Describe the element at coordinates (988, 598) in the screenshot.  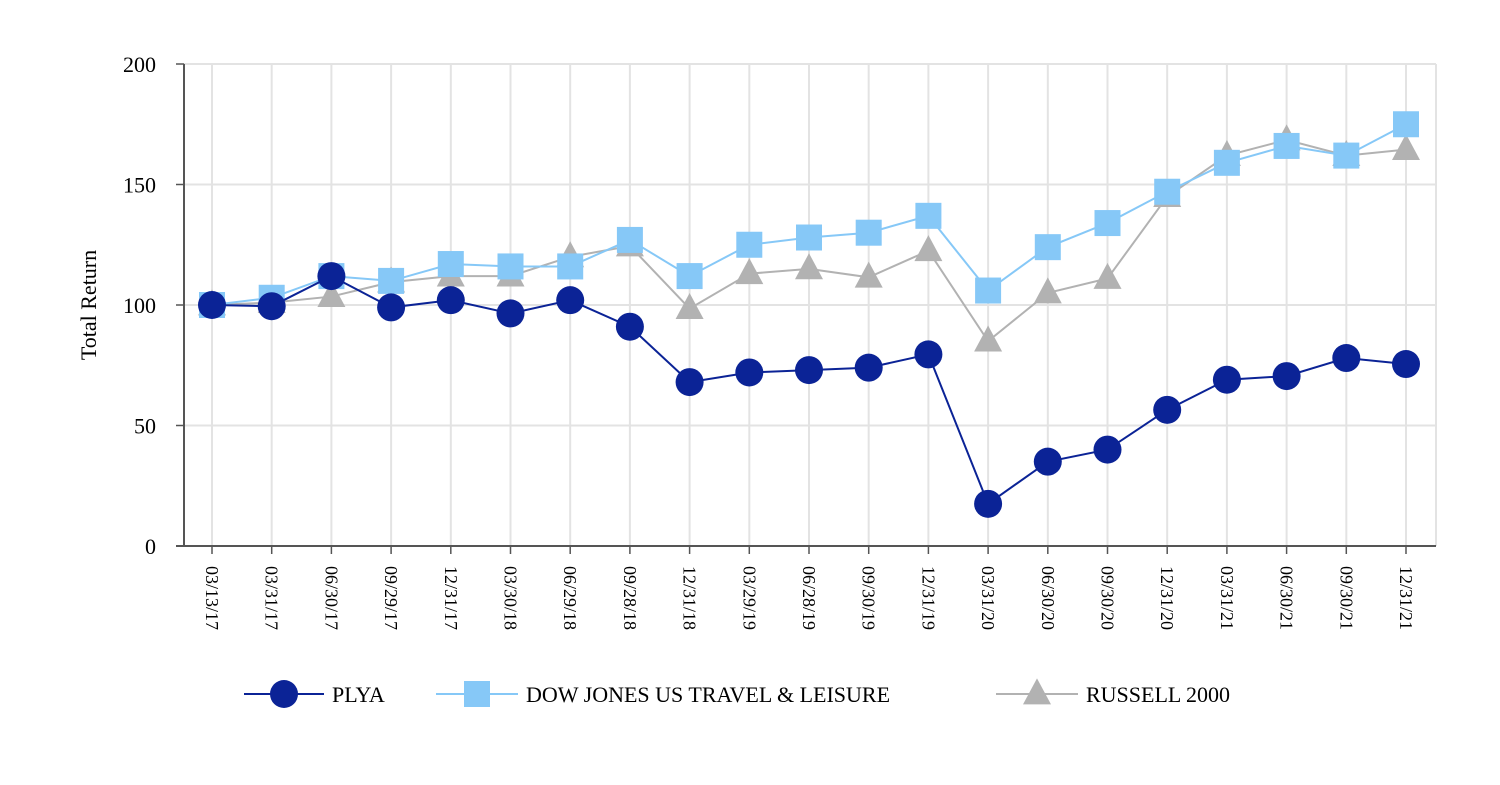
I see `x-tick-label: 03/31/20` at that location.